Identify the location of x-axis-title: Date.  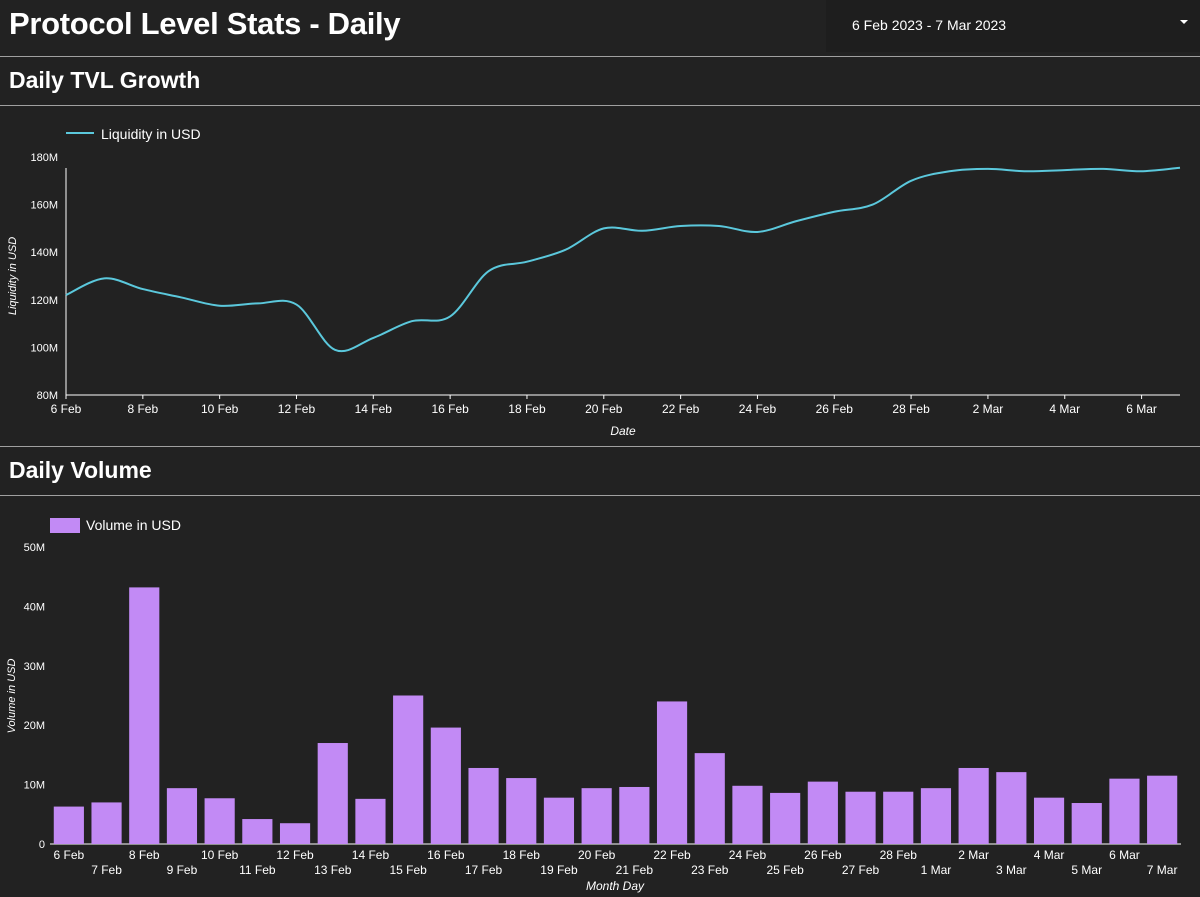
(623, 431).